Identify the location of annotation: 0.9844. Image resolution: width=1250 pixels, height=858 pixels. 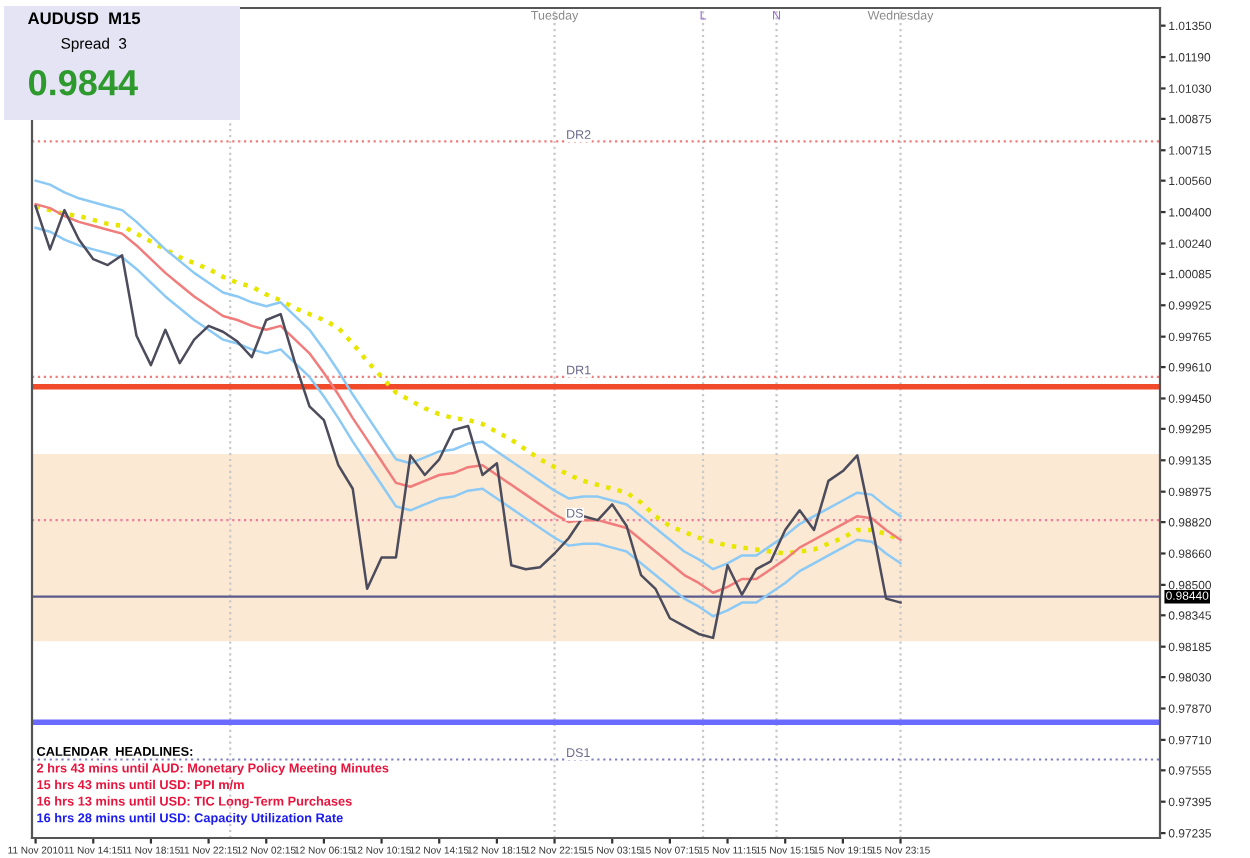
(83, 82).